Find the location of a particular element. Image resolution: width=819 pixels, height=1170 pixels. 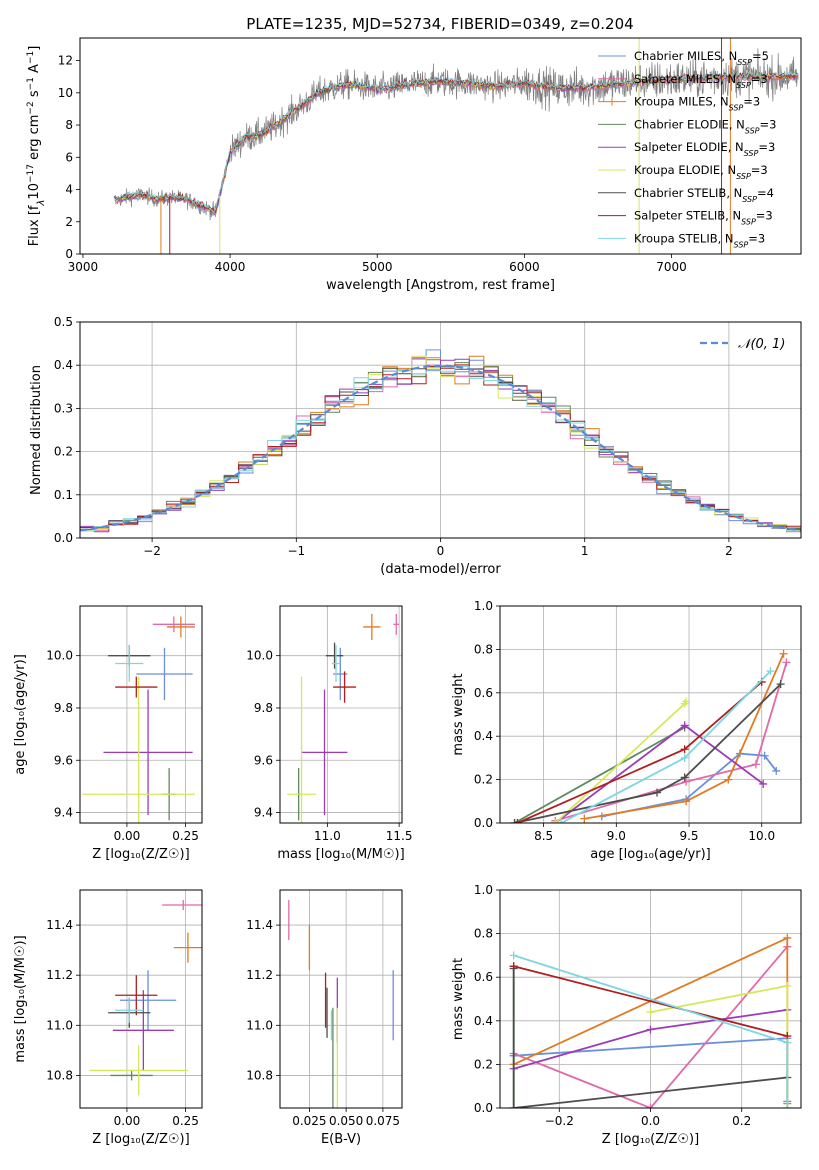

x-tick-label: −2 is located at coordinates (152, 551).